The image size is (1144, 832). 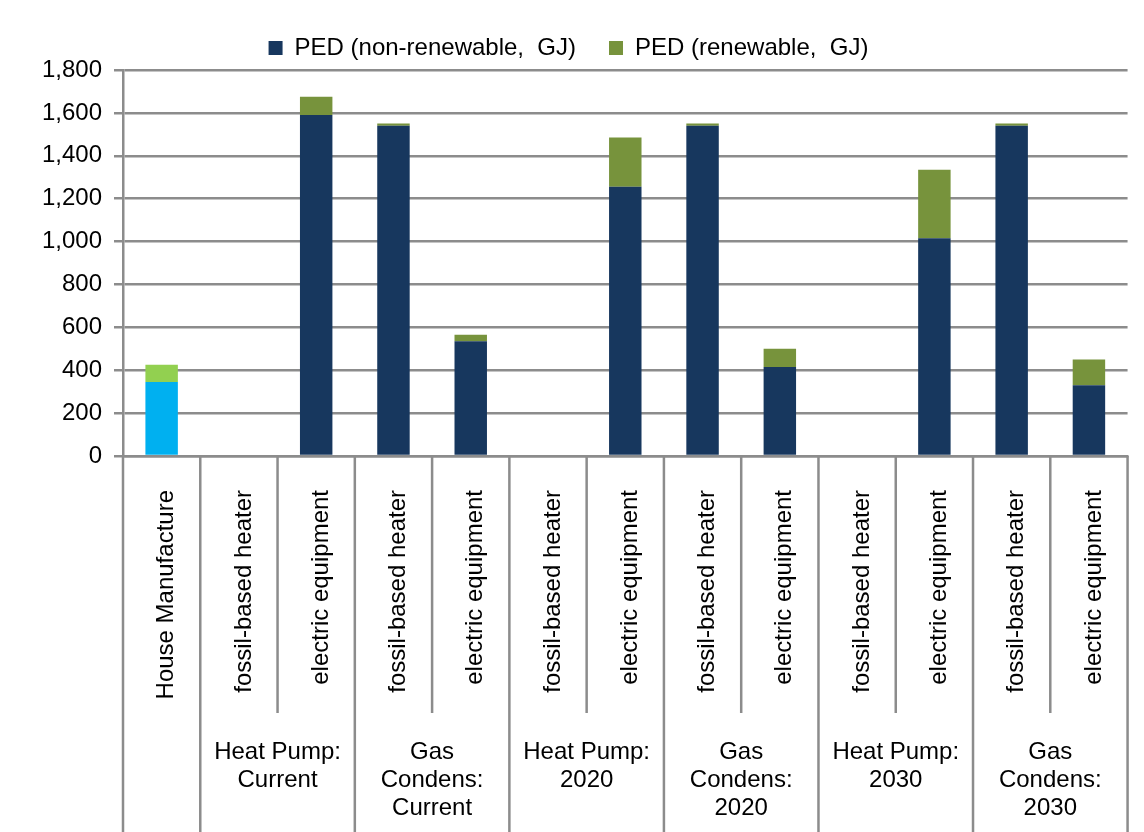 I want to click on y-tick-label: 1,800, so click(x=71, y=68).